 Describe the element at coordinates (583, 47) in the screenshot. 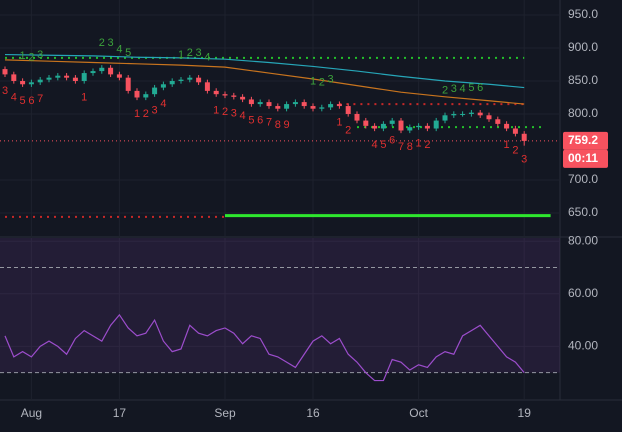

I see `y-tick-label: 900.0` at that location.